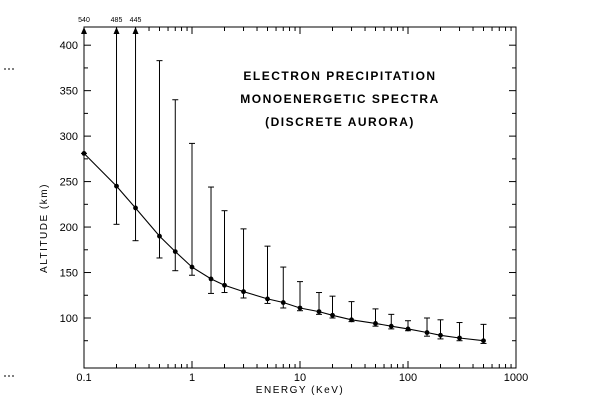 Image resolution: width=600 pixels, height=412 pixels. Describe the element at coordinates (69, 137) in the screenshot. I see `y-tick-label: 300` at that location.